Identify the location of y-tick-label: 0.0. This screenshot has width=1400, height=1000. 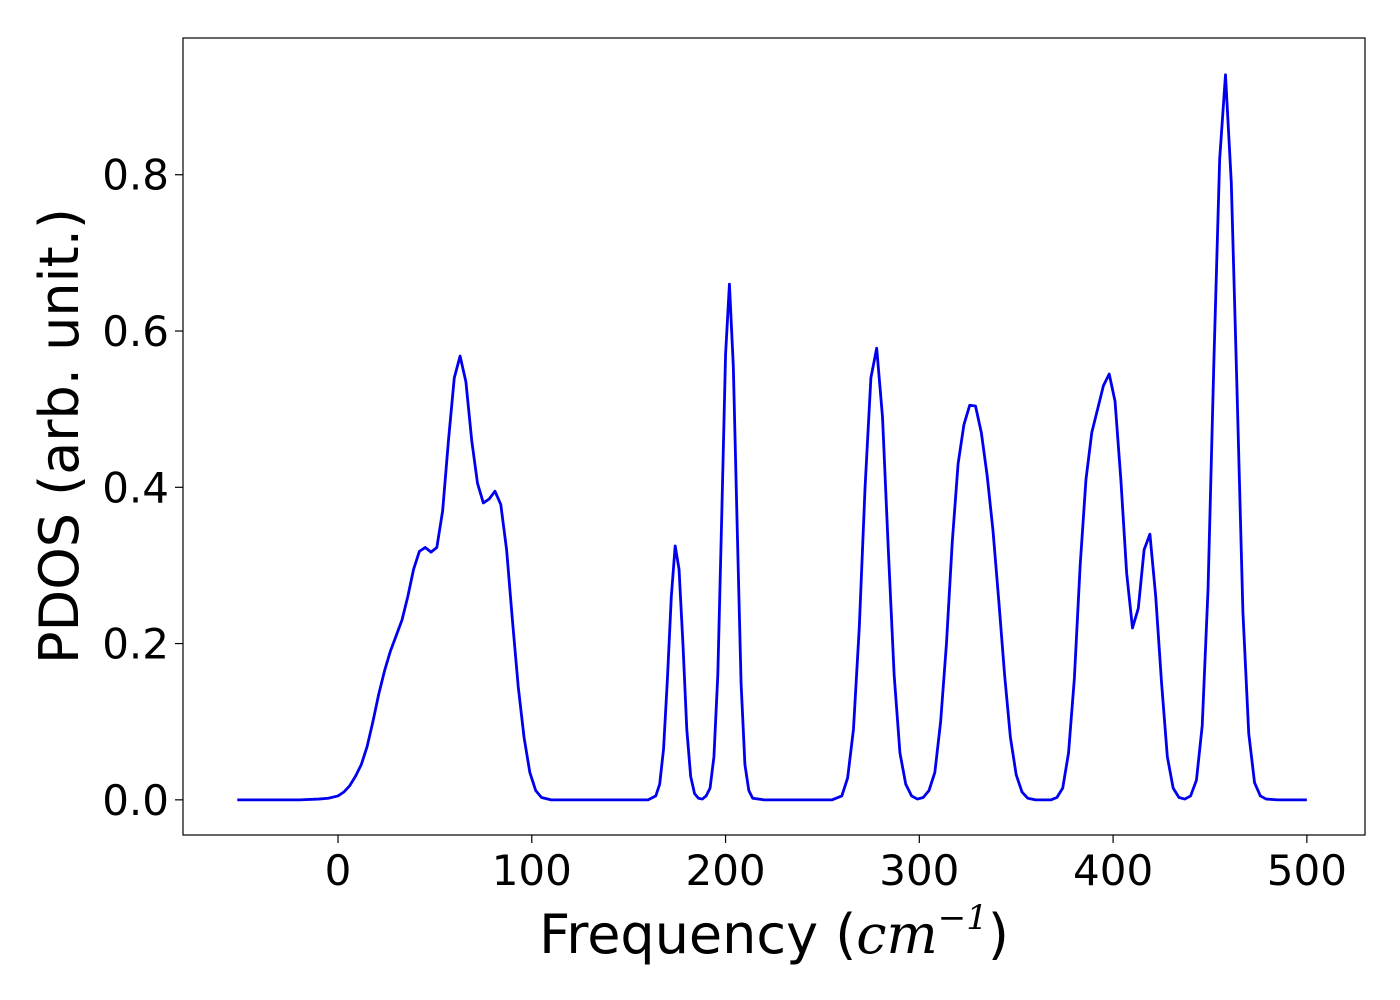
(135, 800).